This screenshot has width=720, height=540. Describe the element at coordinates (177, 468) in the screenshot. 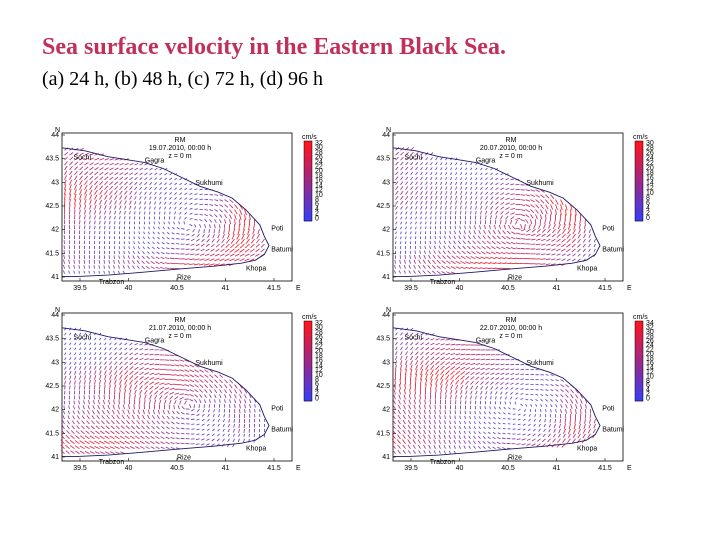

I see `lon-tick-label: 40.5` at that location.